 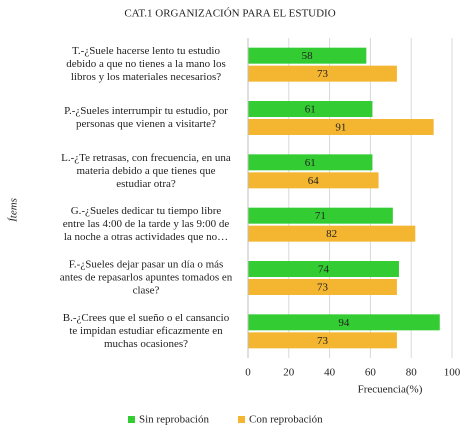 What do you see at coordinates (286, 420) in the screenshot?
I see `legend-label: Con reprobación` at bounding box center [286, 420].